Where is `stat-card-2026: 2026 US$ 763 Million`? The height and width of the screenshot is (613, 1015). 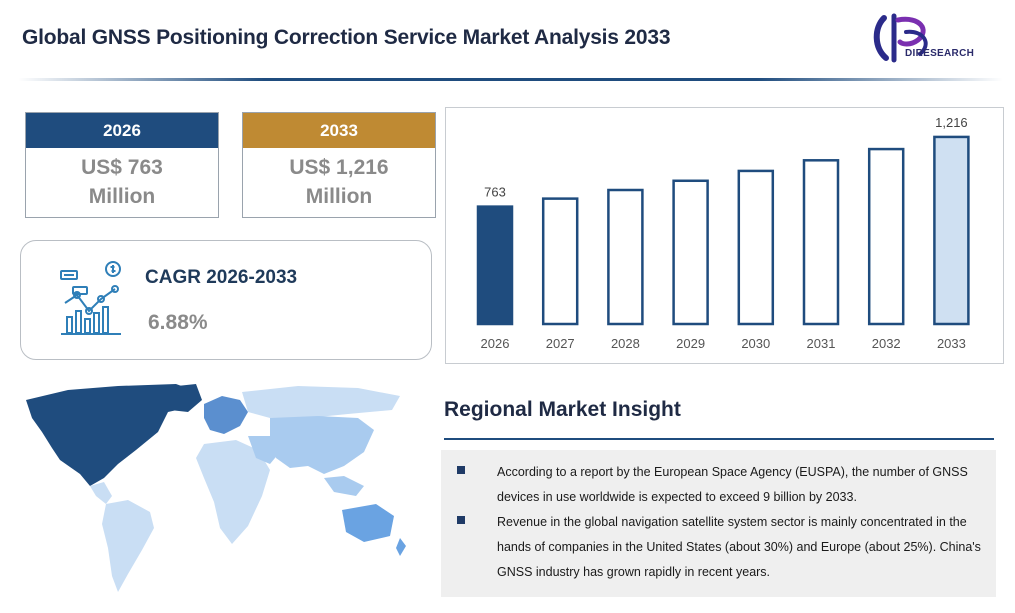
stat-card-2026: 2026 US$ 763 Million is located at coordinates (122, 165).